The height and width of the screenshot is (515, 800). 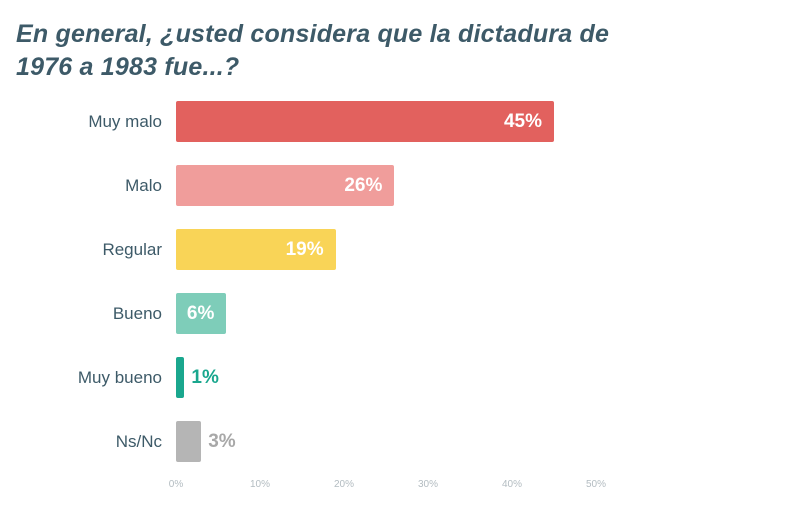 I want to click on bar: 19%, so click(x=256, y=249).